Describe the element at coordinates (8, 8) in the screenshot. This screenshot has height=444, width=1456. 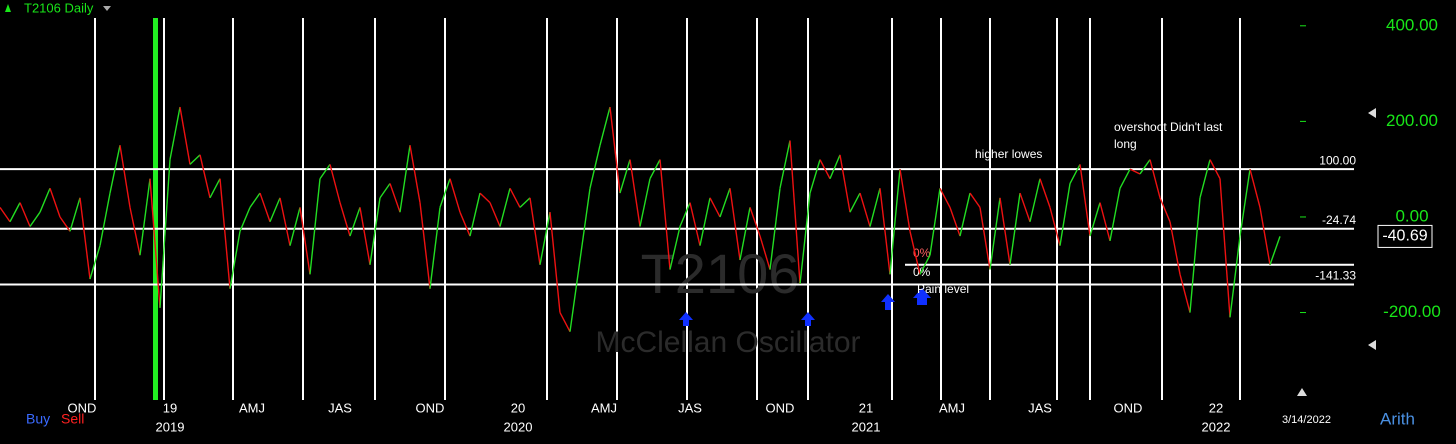
I see `header-icon` at that location.